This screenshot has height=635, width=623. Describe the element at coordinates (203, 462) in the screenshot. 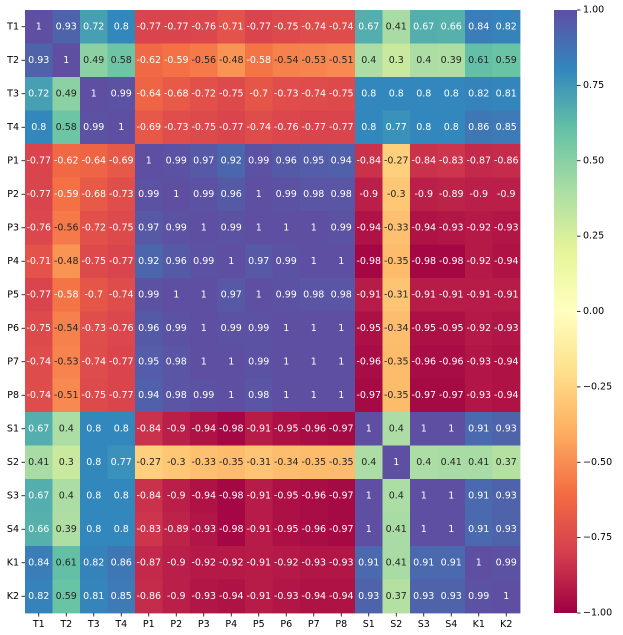

I see `cell-value-label: -0.33` at that location.